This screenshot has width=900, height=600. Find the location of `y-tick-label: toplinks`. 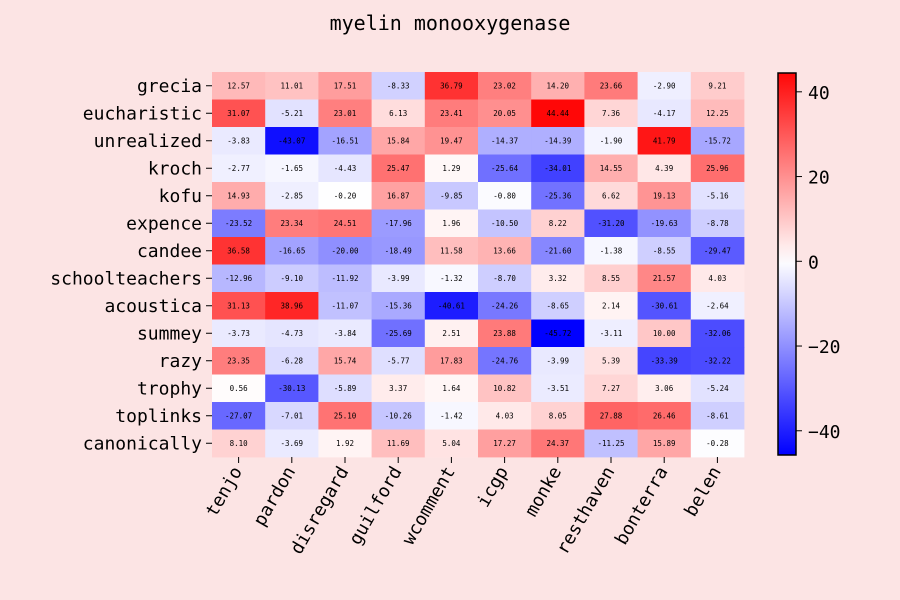

y-tick-label: toplinks is located at coordinates (158, 416).